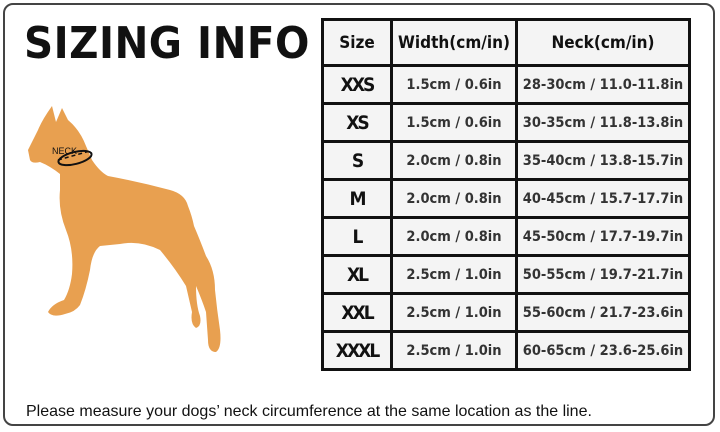 The image size is (720, 432). I want to click on cell-neck: 55-60cm / 21.7-23.6in, so click(603, 312).